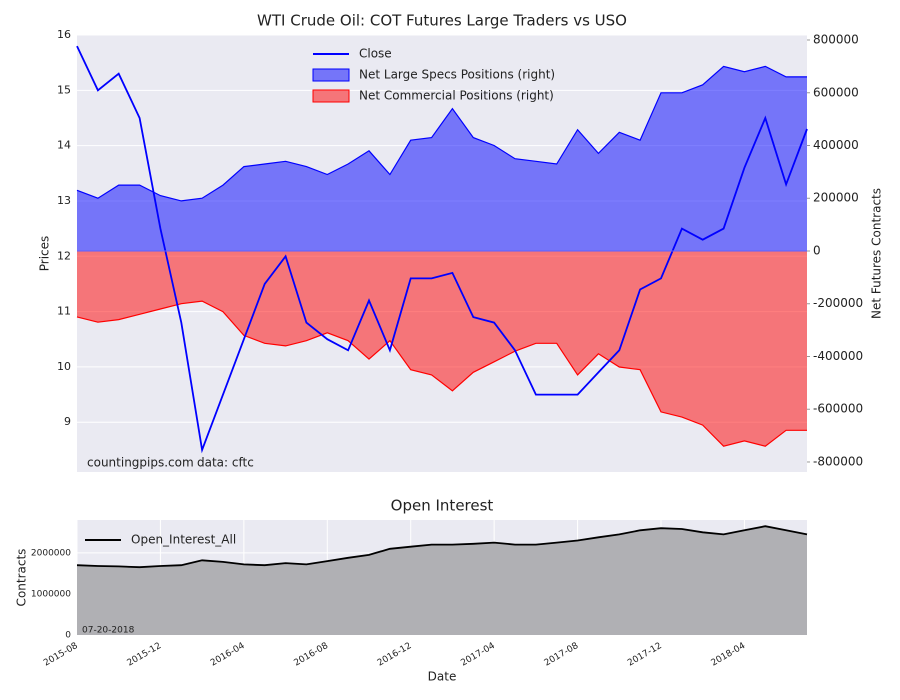 The image size is (900, 700). What do you see at coordinates (145, 654) in the screenshot?
I see `x-tick-label: 2015-12` at bounding box center [145, 654].